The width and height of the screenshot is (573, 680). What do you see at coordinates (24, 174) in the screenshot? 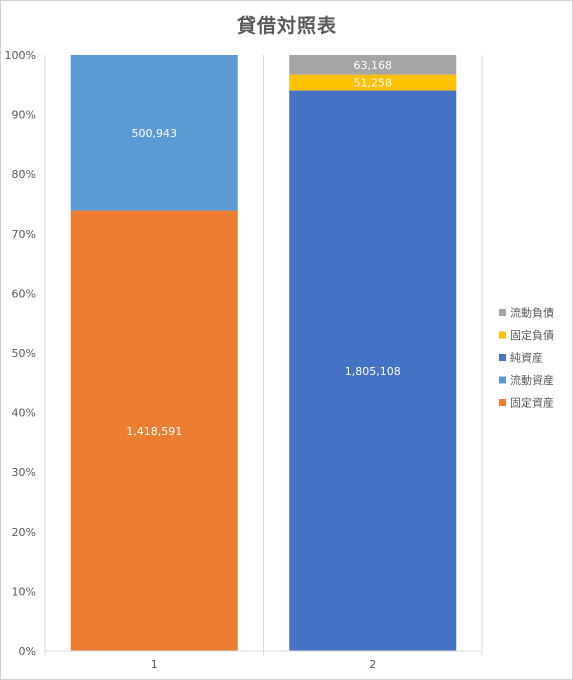
I see `y-tick-label: 80%` at bounding box center [24, 174].